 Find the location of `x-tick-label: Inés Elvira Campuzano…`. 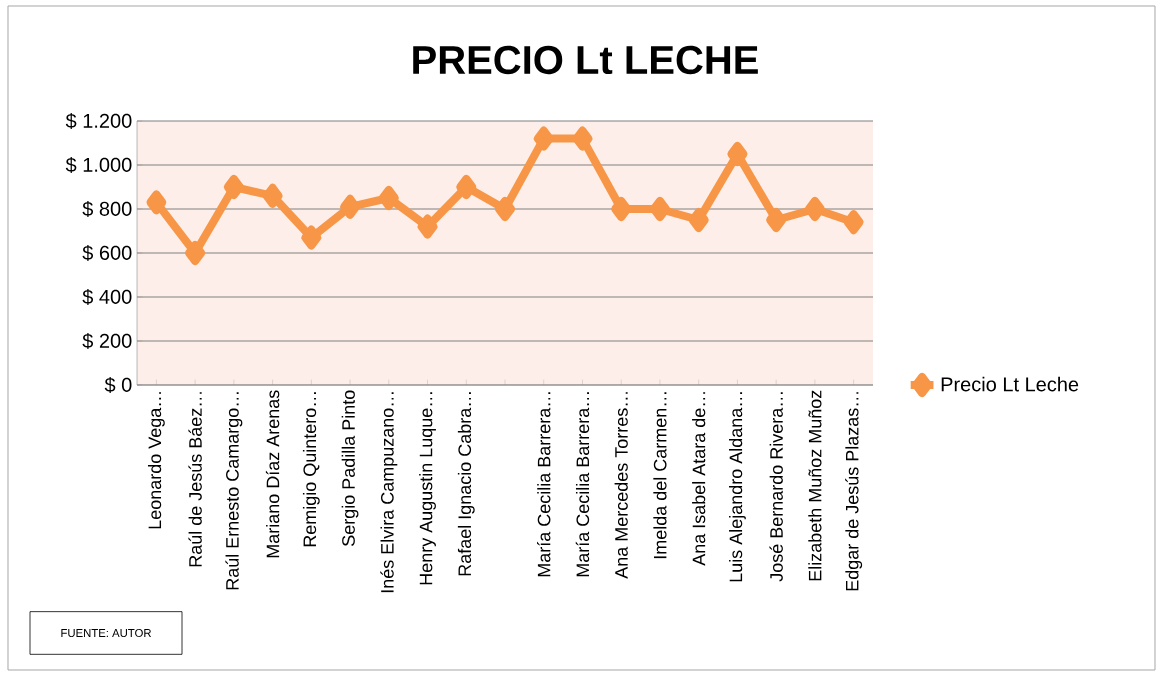

x-tick-label: Inés Elvira Campuzano… is located at coordinates (389, 492).